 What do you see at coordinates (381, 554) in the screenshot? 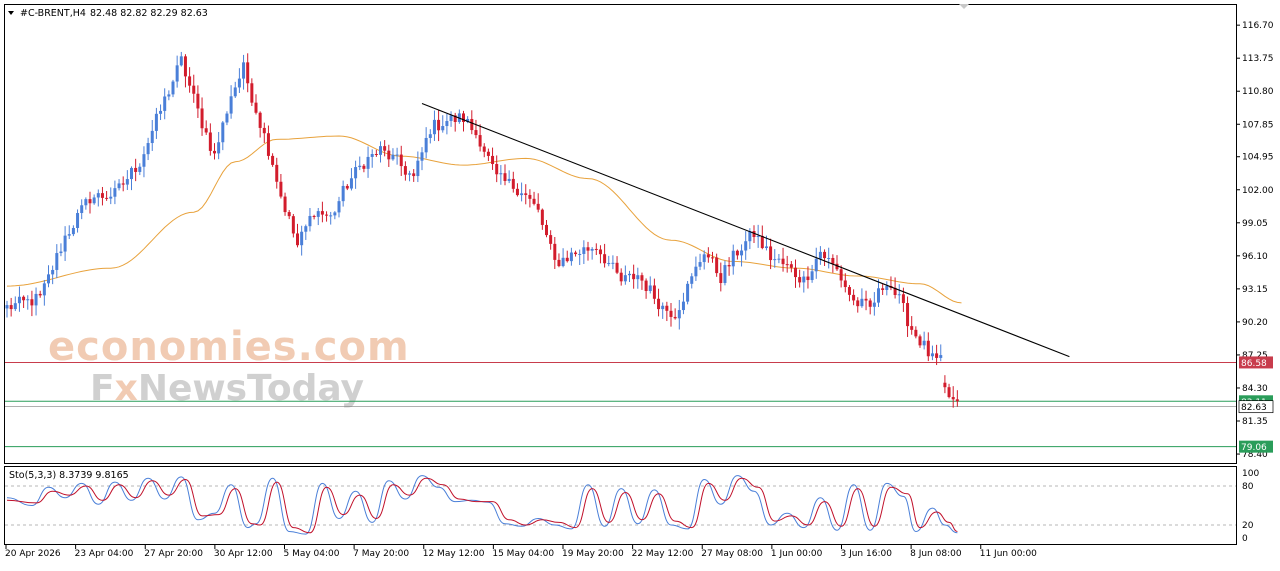
I see `time-tick-label: 7 May 20:00` at bounding box center [381, 554].